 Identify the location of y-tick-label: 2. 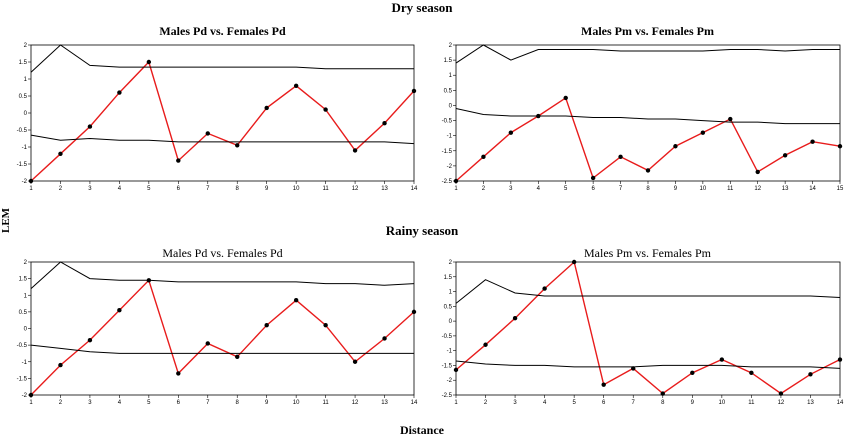
(26, 46).